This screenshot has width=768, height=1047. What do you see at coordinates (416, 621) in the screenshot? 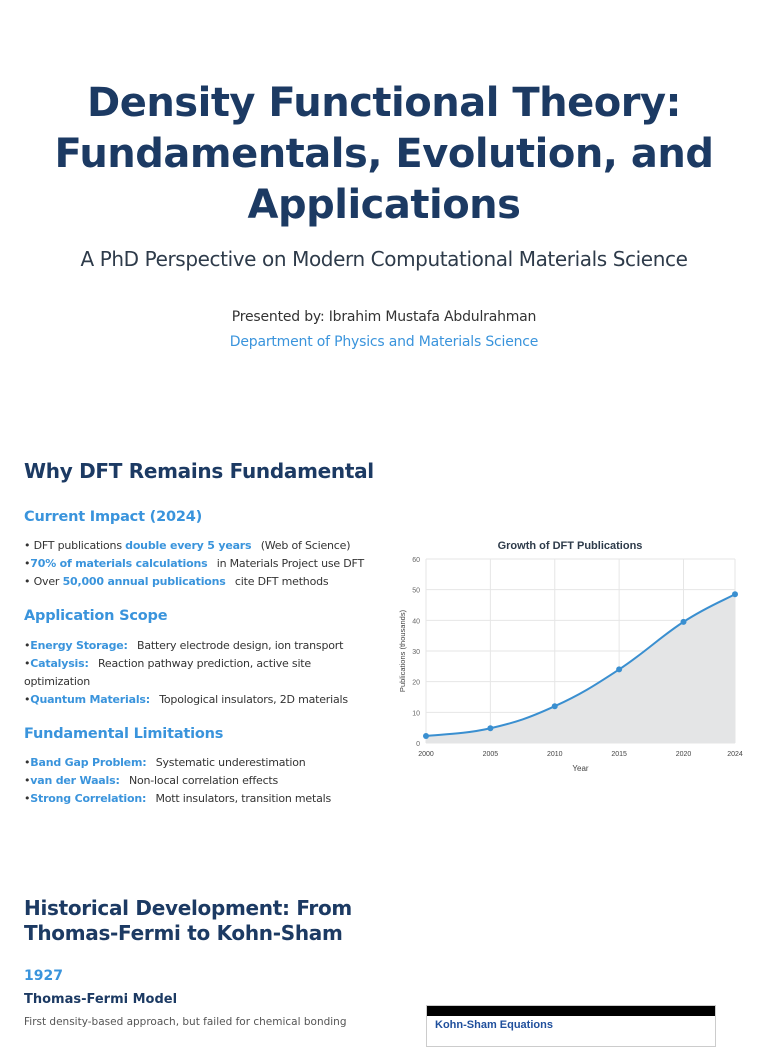
I see `y-tick-label: 40` at bounding box center [416, 621].